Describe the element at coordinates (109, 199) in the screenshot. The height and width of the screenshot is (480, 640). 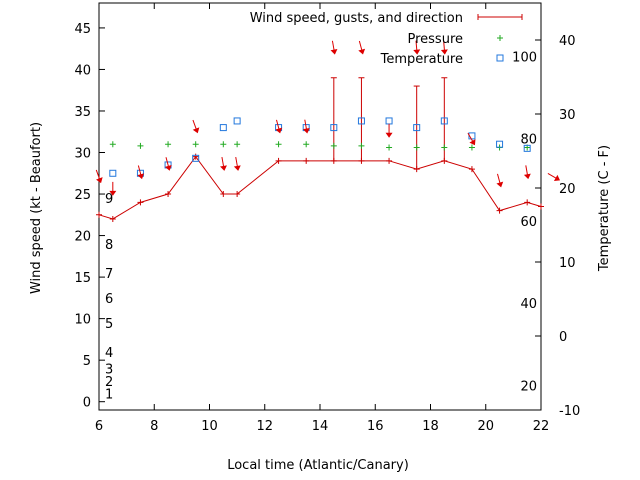
I see `beaufort-label: 9` at that location.